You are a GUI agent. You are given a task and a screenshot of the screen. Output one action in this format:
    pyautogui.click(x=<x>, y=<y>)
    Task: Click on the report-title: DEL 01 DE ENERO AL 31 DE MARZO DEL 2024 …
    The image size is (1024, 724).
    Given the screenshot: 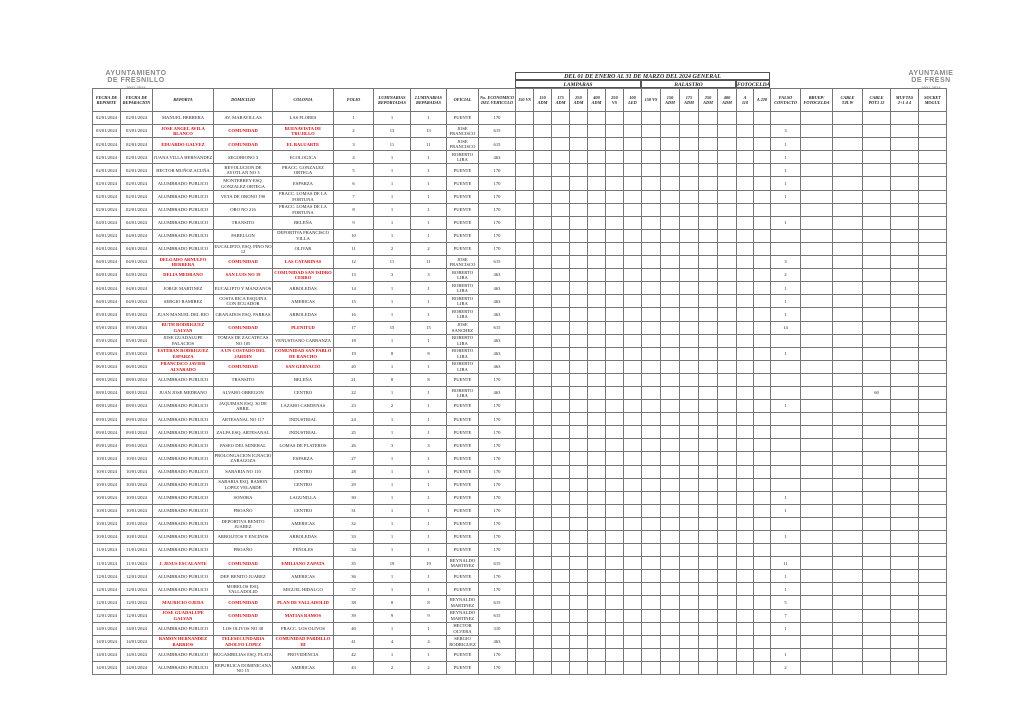 What is the action you would take?
    pyautogui.click(x=642, y=76)
    